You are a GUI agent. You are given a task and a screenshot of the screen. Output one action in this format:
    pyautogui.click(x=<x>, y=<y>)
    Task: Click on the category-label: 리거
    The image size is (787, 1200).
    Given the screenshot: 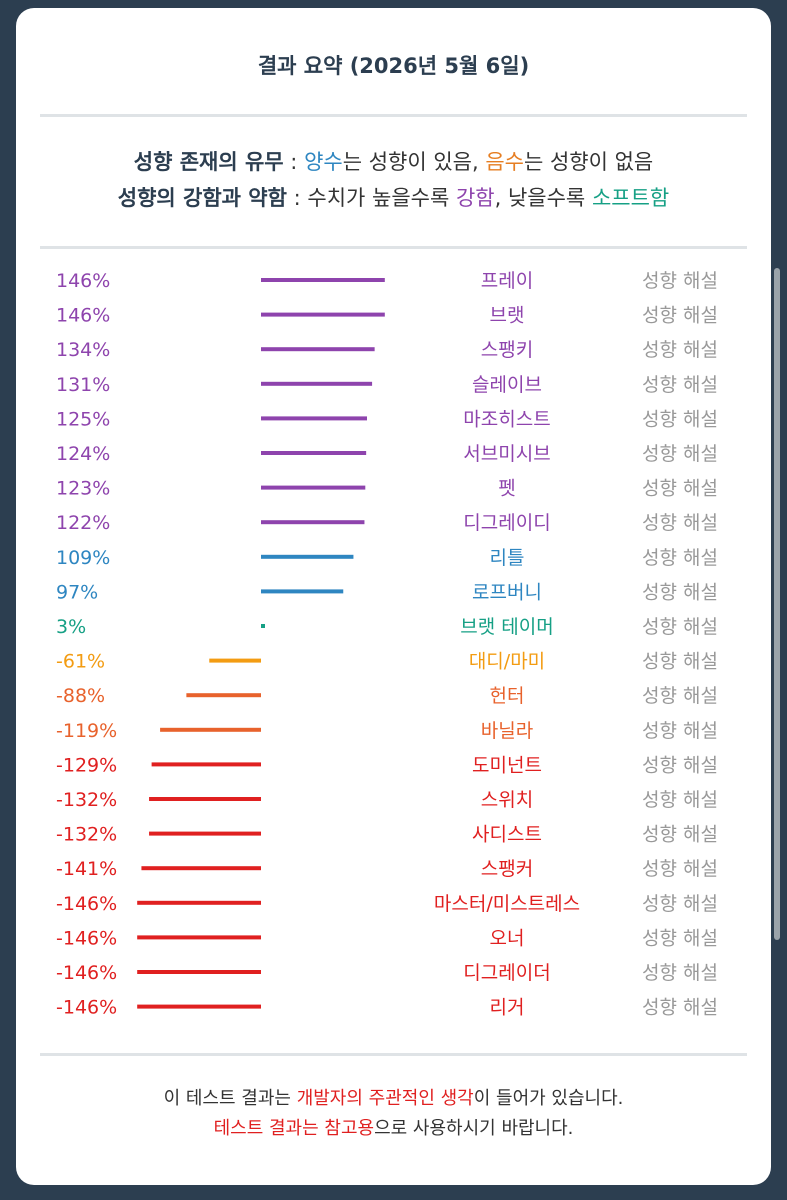 What is the action you would take?
    pyautogui.click(x=507, y=1008)
    